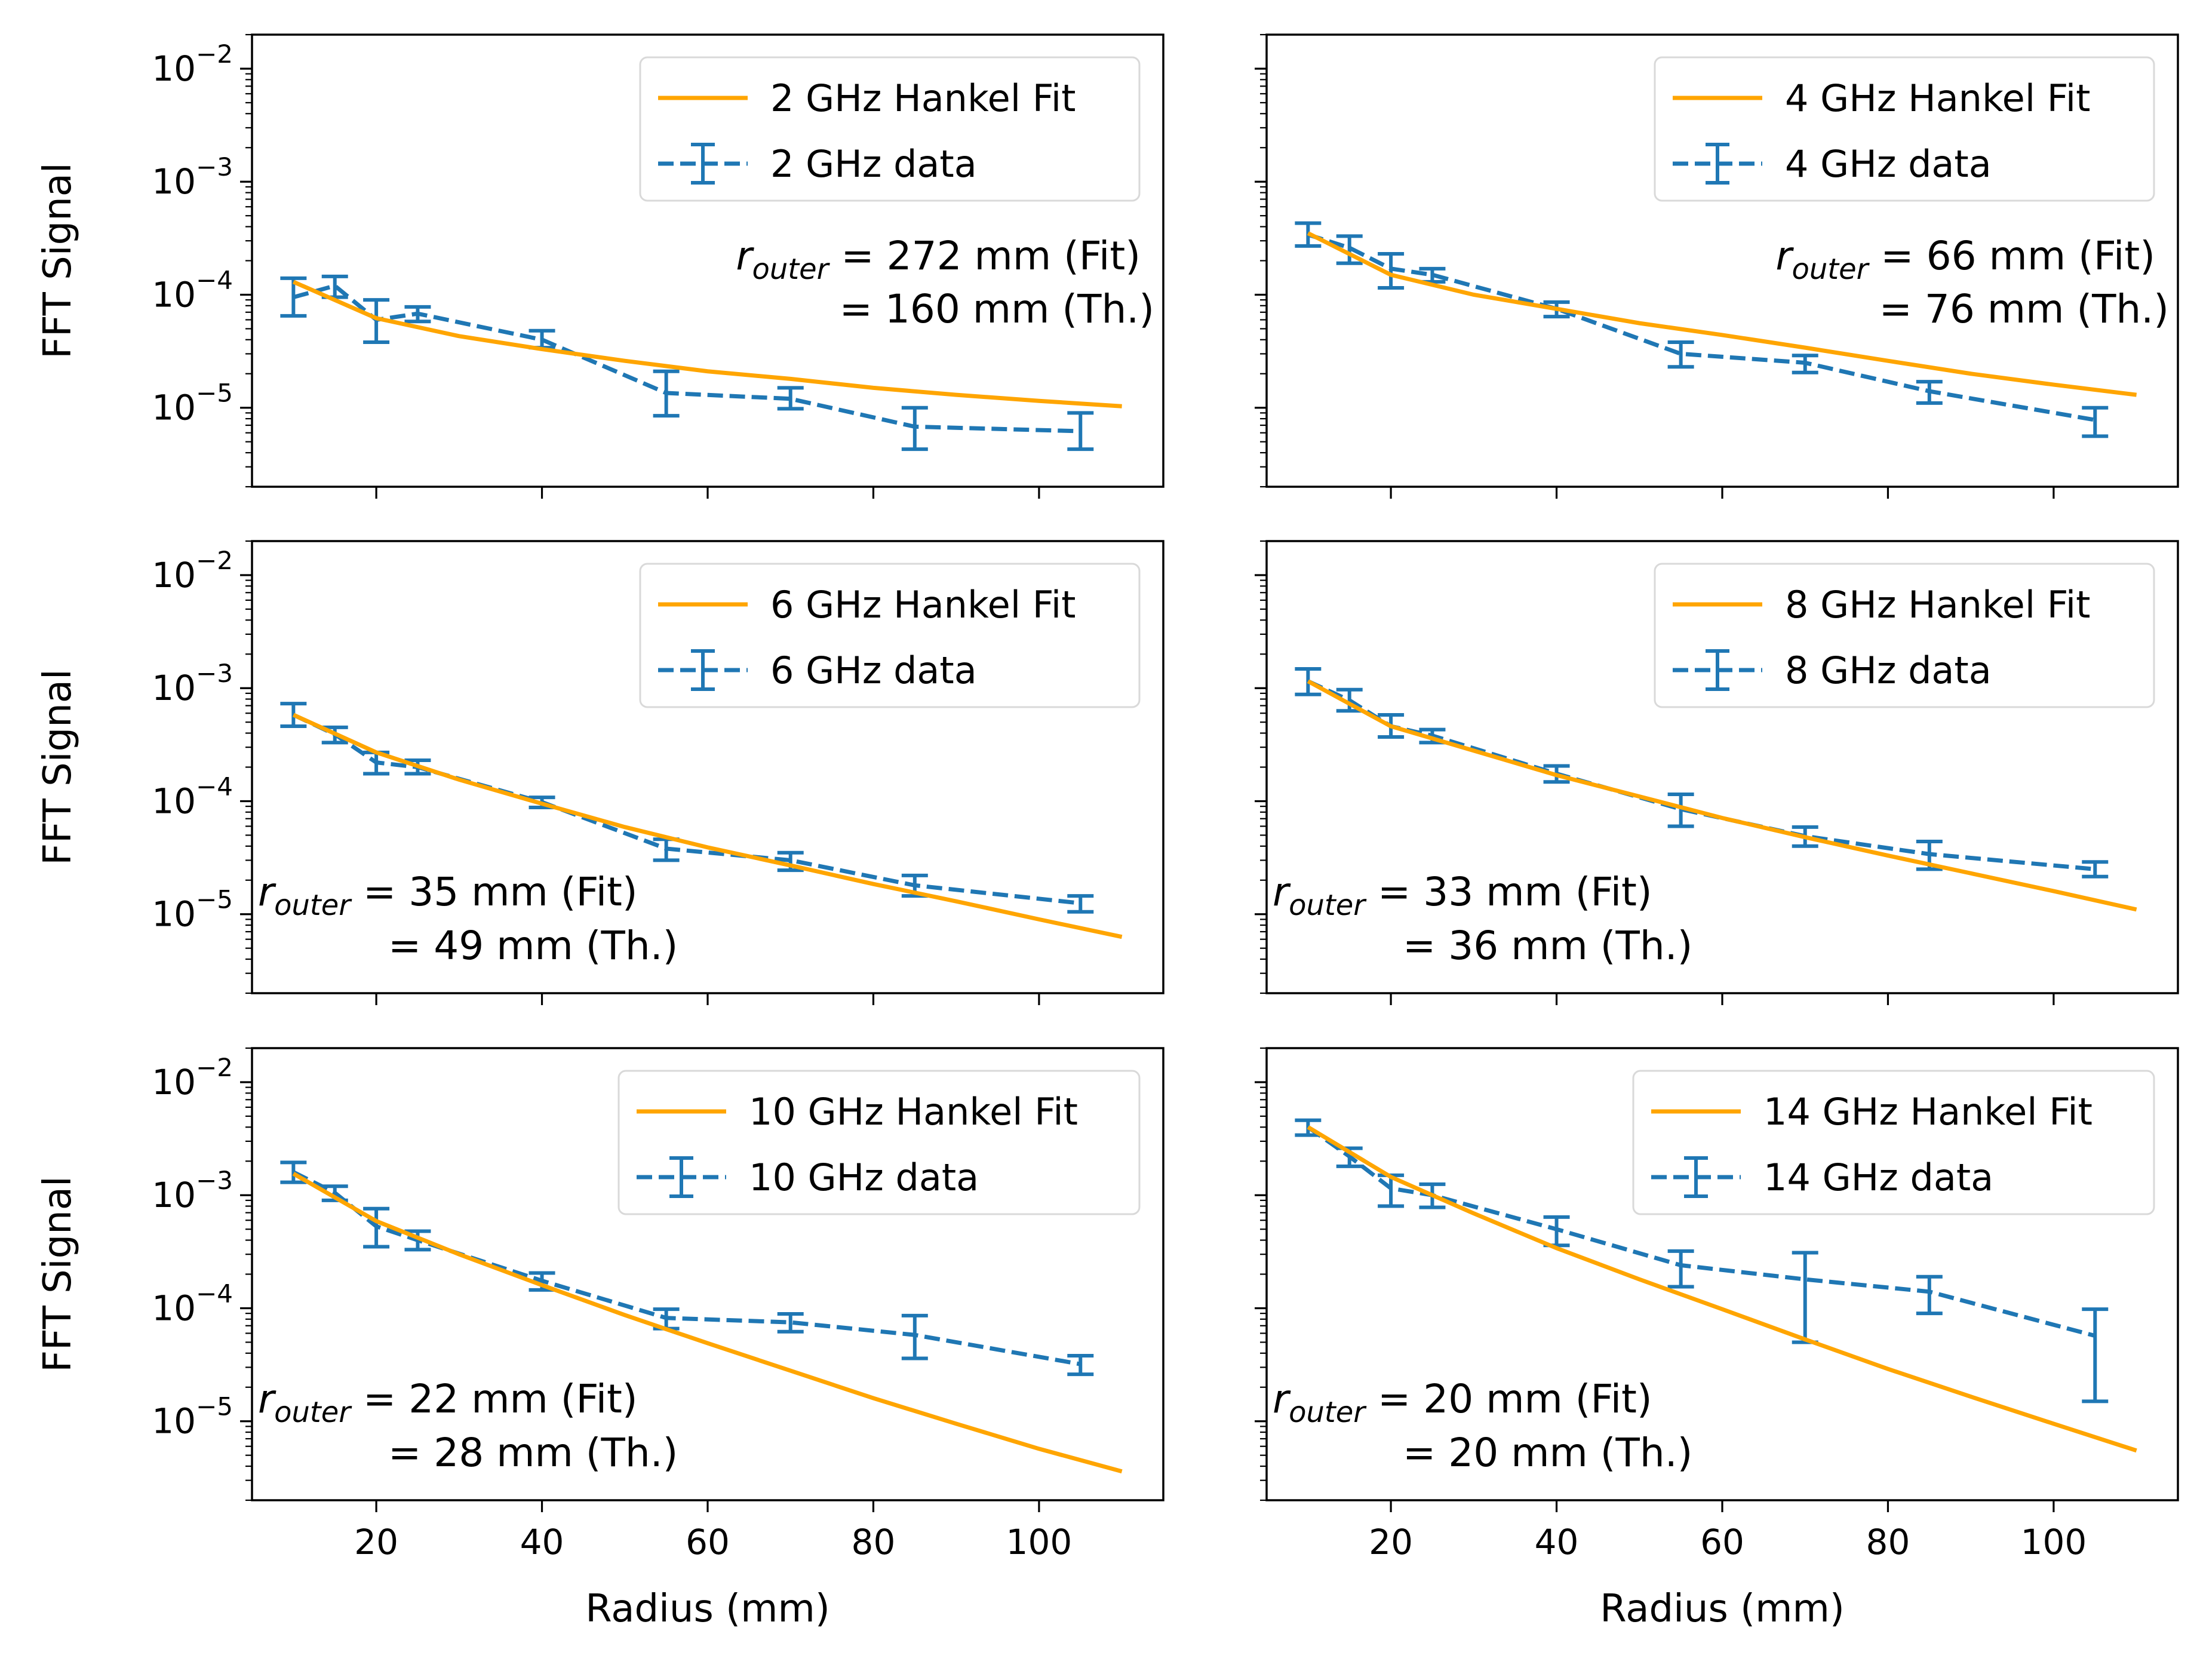 This screenshot has width=2200, height=1680. I want to click on legend-fit-label: 4 GHz Hankel Fit, so click(1937, 98).